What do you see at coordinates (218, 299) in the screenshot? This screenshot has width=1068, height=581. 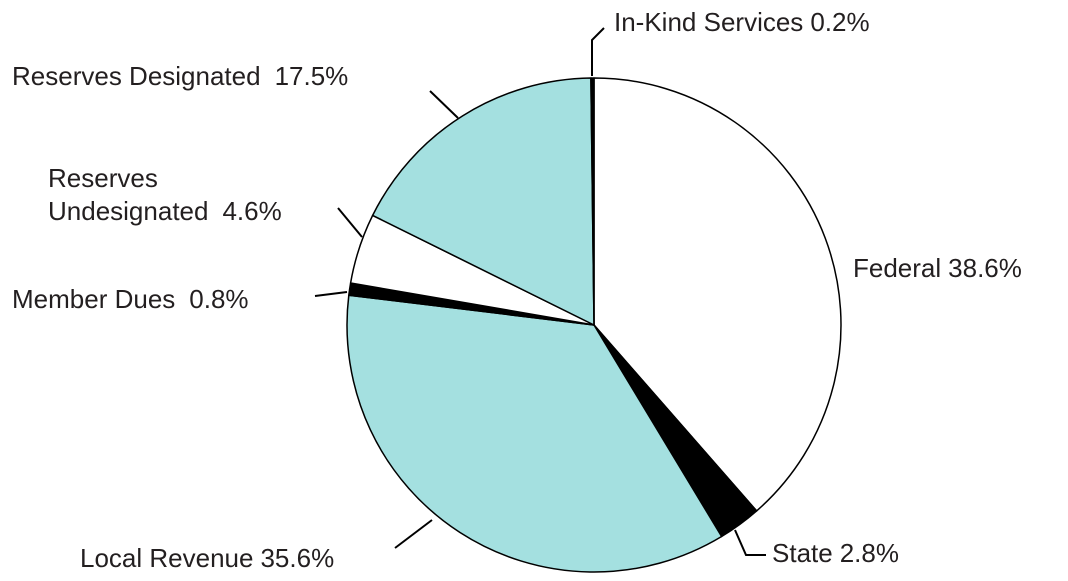 I see `value-label: 0.8%` at bounding box center [218, 299].